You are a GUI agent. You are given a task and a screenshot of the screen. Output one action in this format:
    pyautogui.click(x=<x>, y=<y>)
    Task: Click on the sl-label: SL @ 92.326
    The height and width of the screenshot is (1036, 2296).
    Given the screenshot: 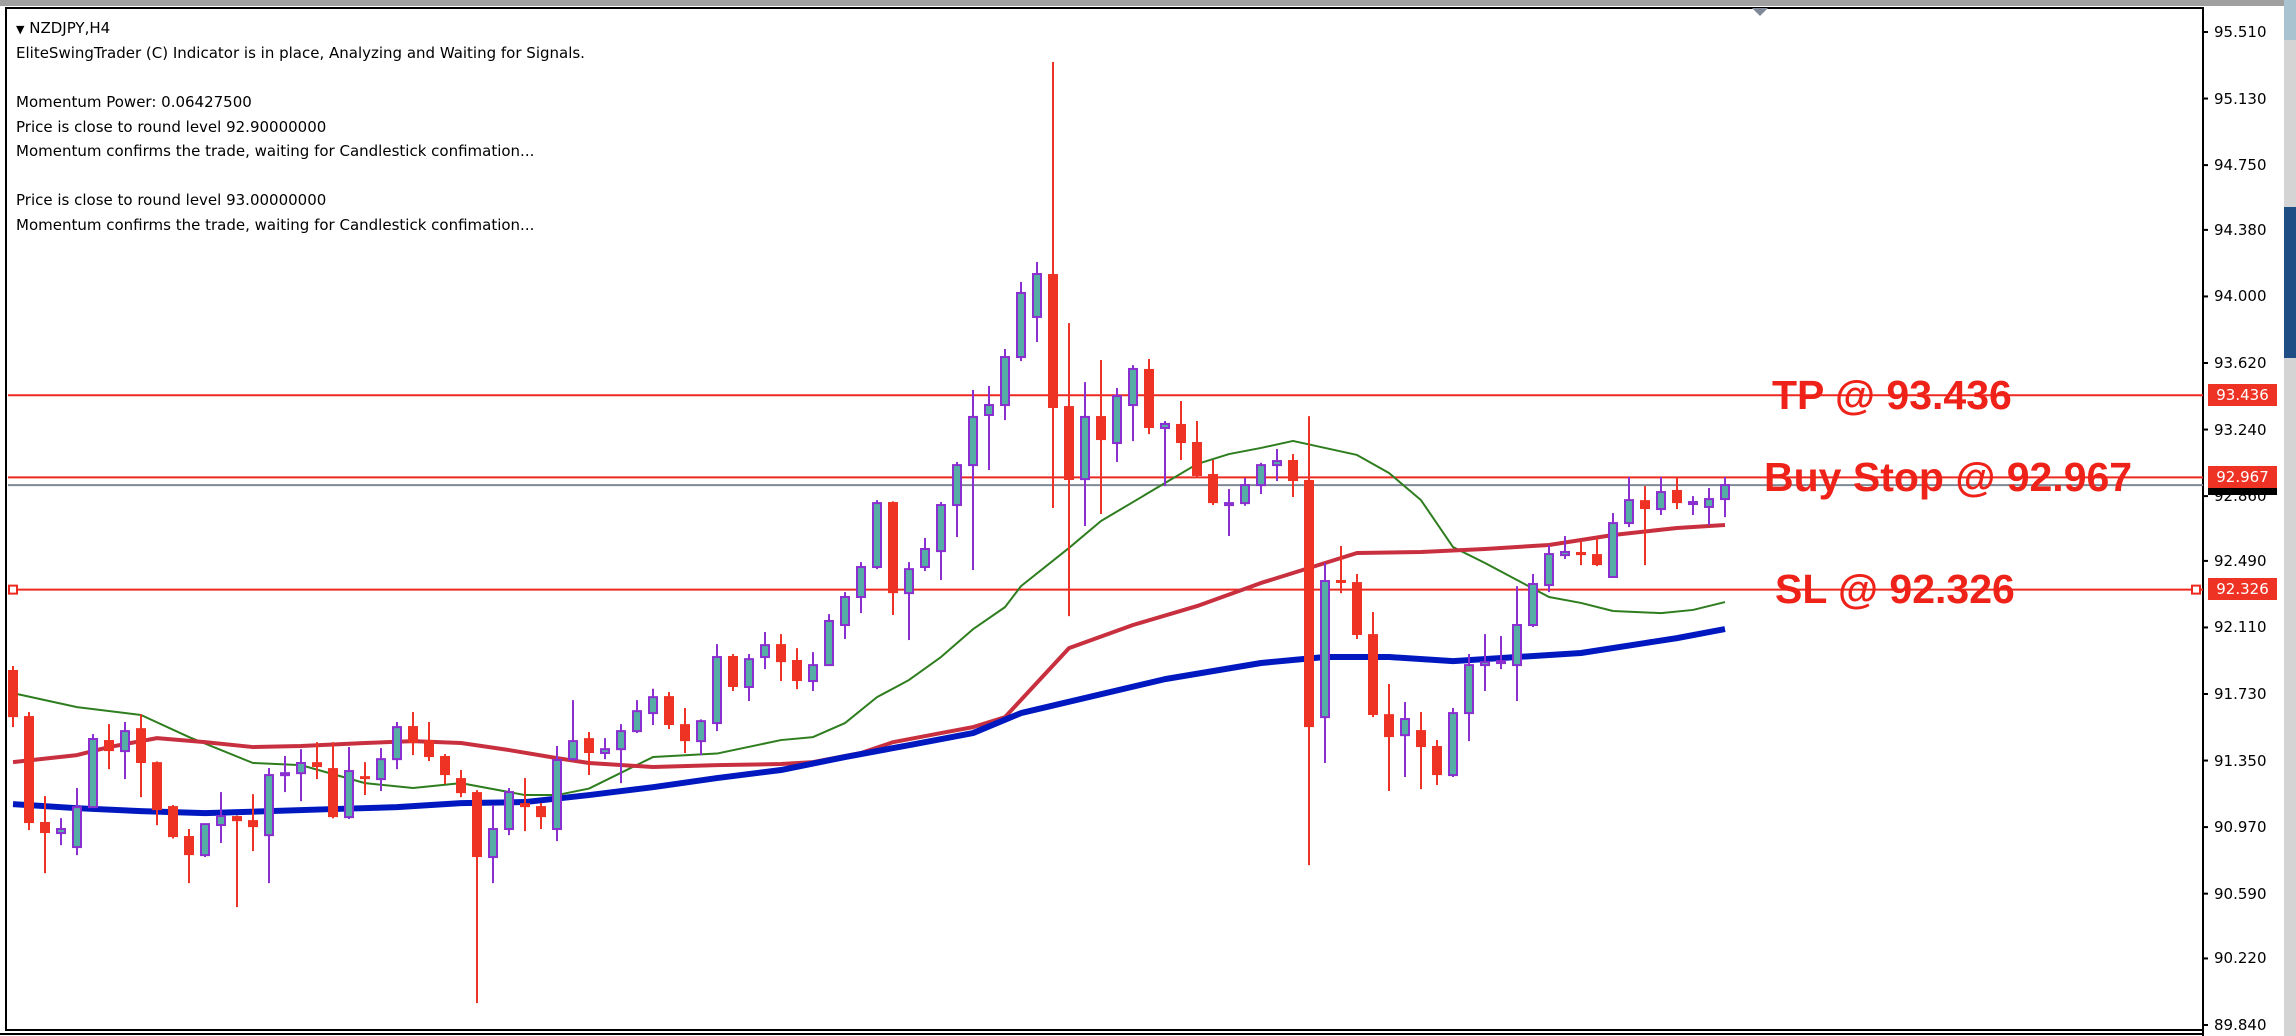 What is the action you would take?
    pyautogui.click(x=1895, y=589)
    